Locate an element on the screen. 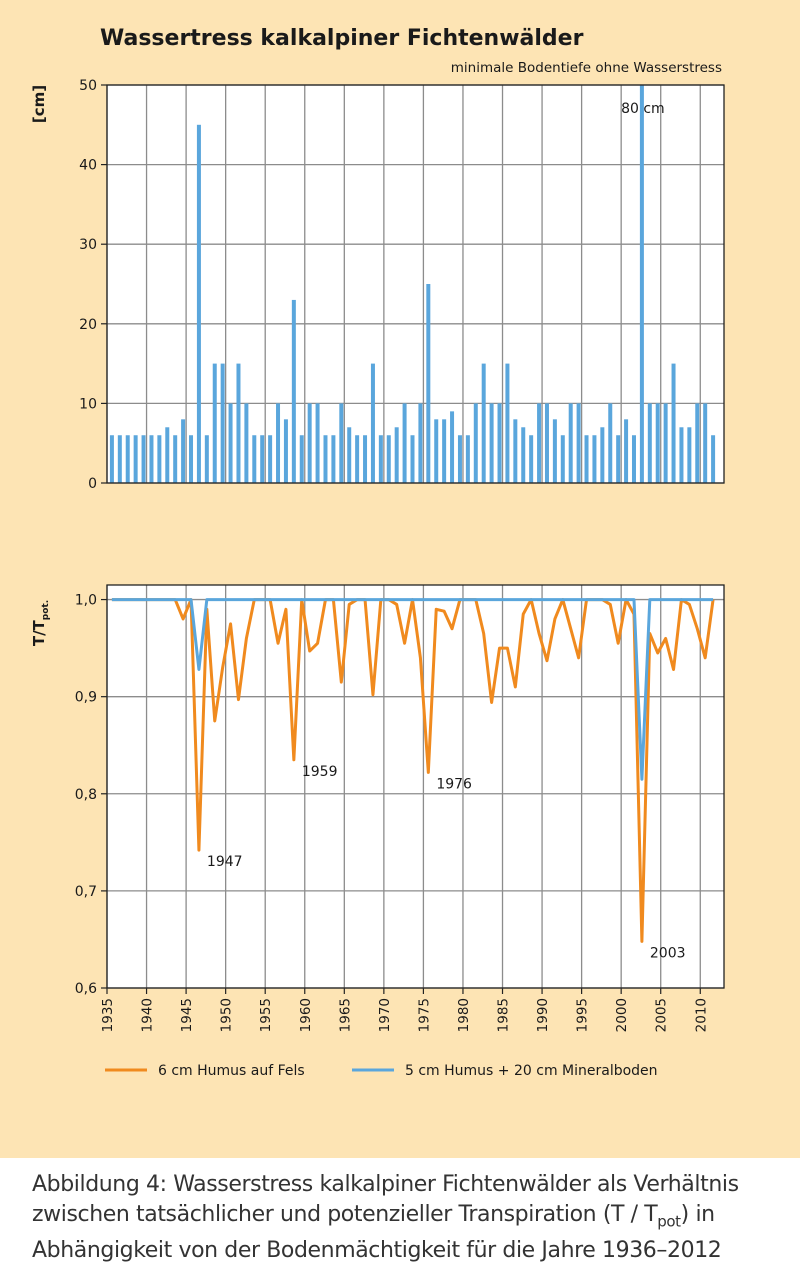 This screenshot has width=800, height=1279. y-tick-label: 50 is located at coordinates (88, 86).